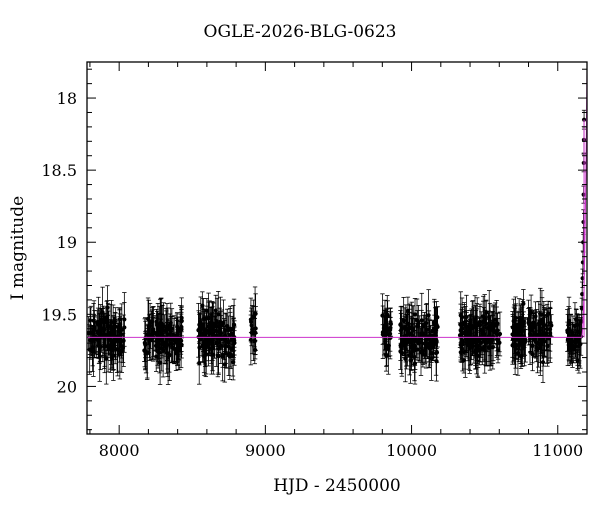  What do you see at coordinates (18, 248) in the screenshot?
I see `y-axis-label: I magnitude` at bounding box center [18, 248].